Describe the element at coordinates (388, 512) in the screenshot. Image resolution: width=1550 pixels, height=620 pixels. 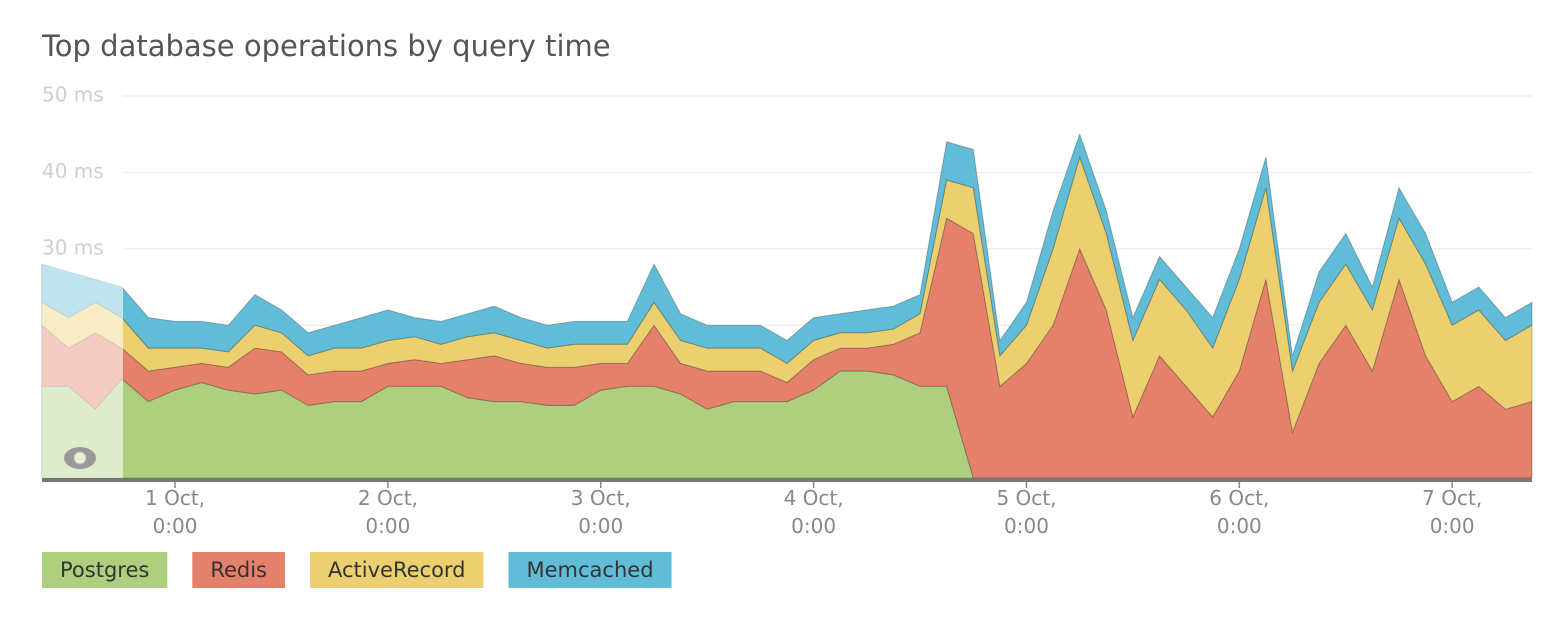
I see `x-tick-label: 2 Oct, 0:00` at that location.